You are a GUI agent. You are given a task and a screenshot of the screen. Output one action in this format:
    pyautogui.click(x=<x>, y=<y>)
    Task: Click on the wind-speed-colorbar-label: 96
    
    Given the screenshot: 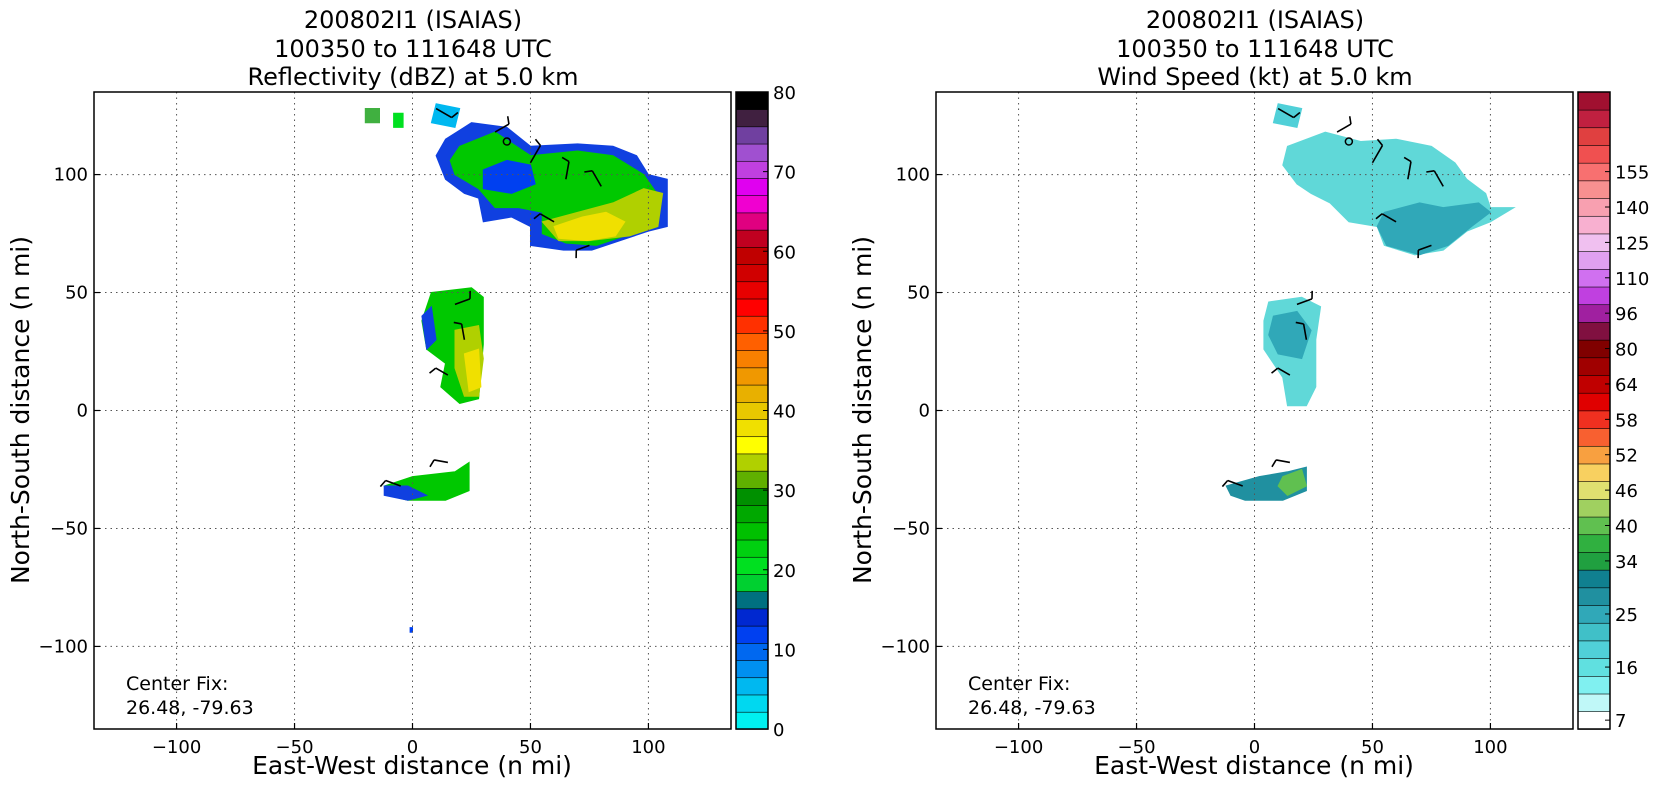 What is the action you would take?
    pyautogui.click(x=1626, y=314)
    